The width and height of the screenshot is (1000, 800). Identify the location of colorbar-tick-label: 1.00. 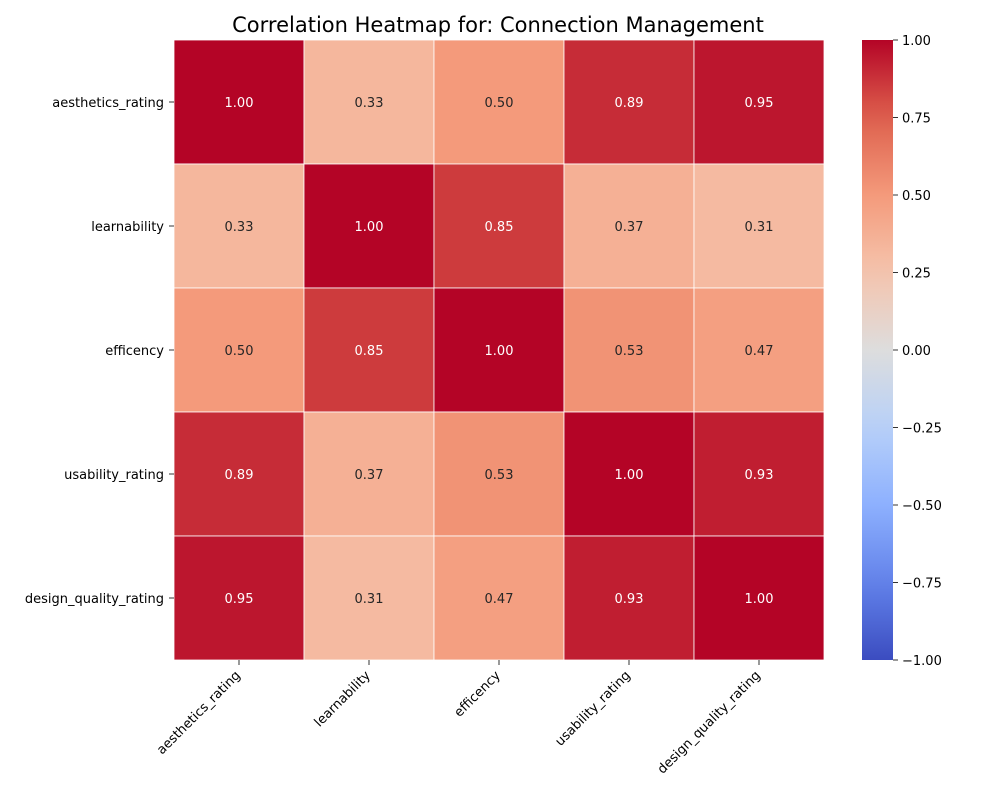
(916, 41).